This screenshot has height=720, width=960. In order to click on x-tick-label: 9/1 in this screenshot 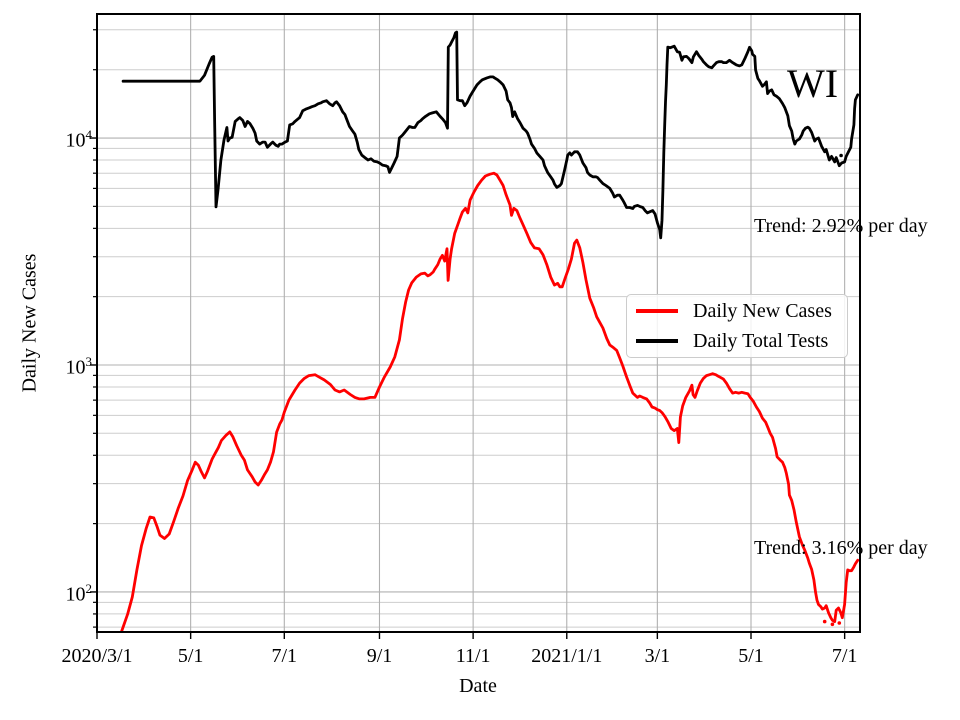, I will do `click(379, 656)`.